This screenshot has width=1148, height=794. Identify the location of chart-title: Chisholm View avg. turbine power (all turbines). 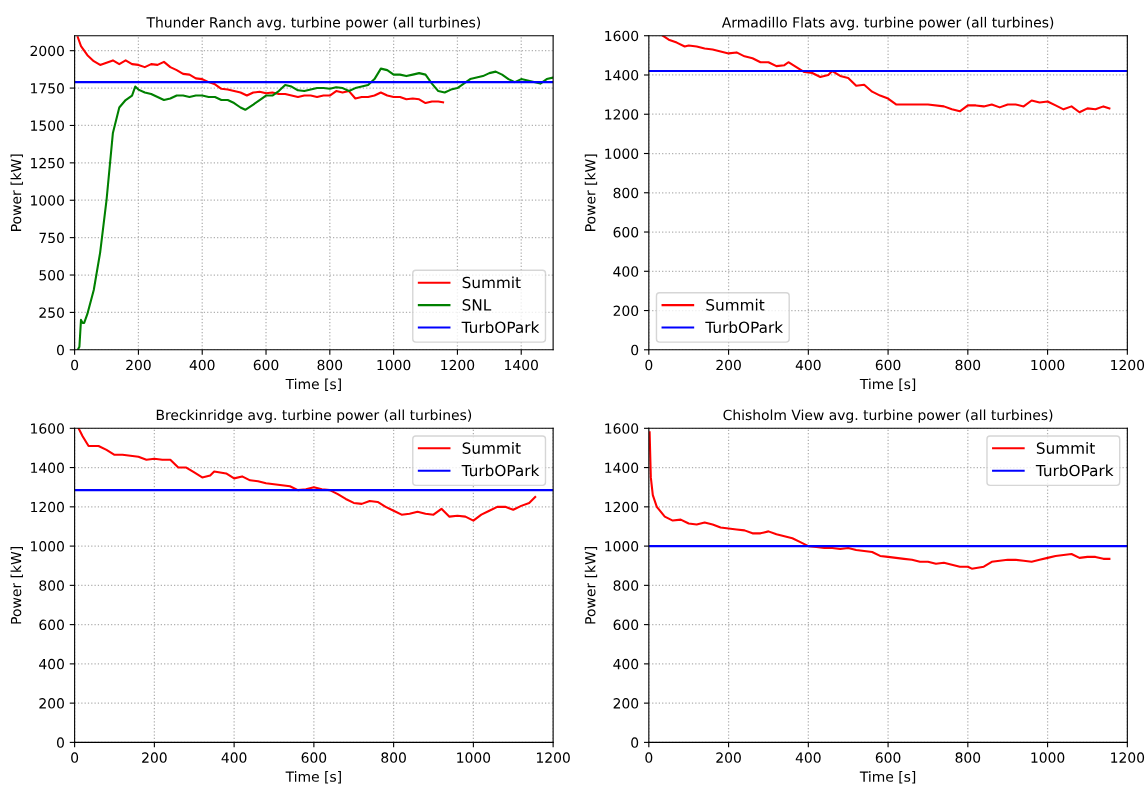
(888, 416).